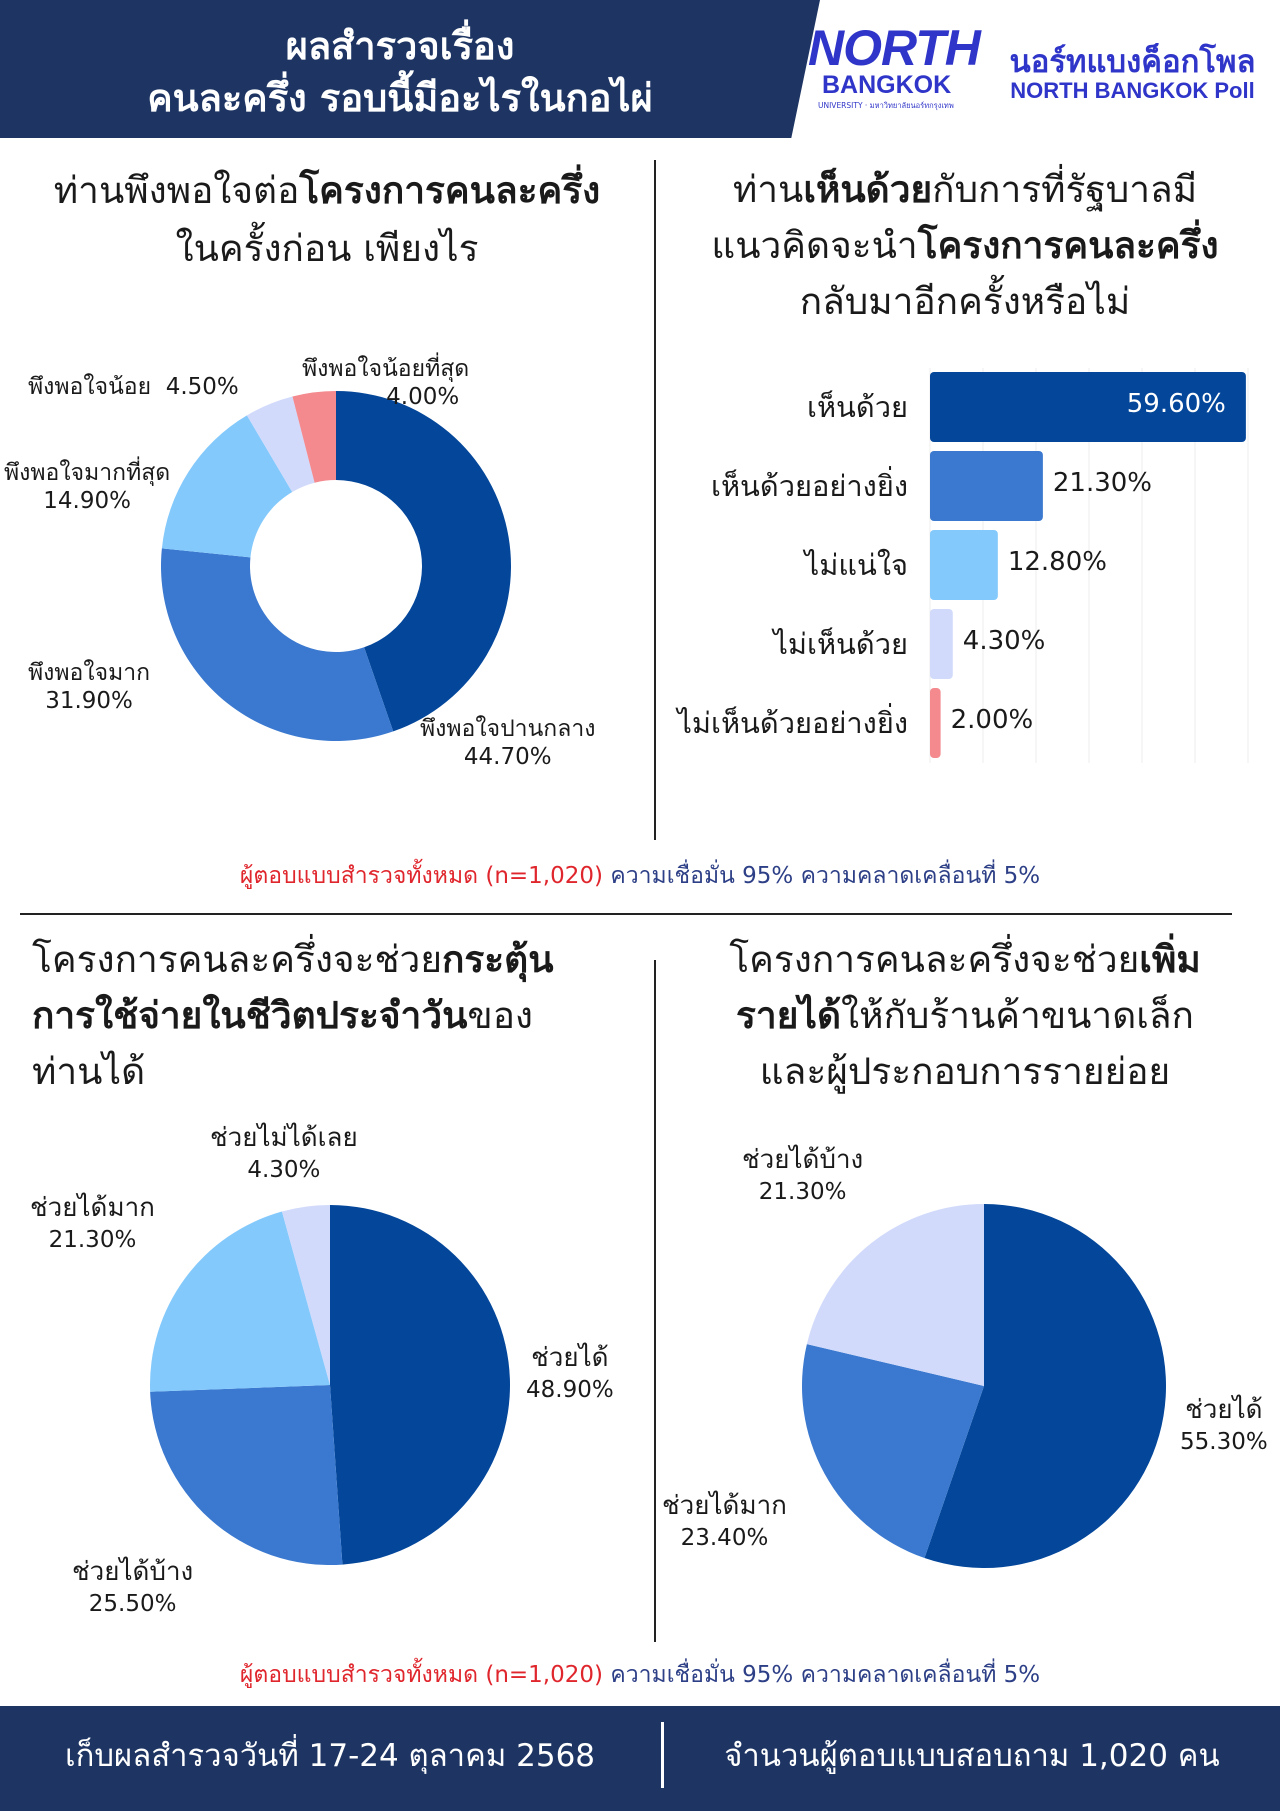  What do you see at coordinates (934, 959) in the screenshot?
I see `q4-title-plain1: โครงการคนละครึ่งจะช่วย` at bounding box center [934, 959].